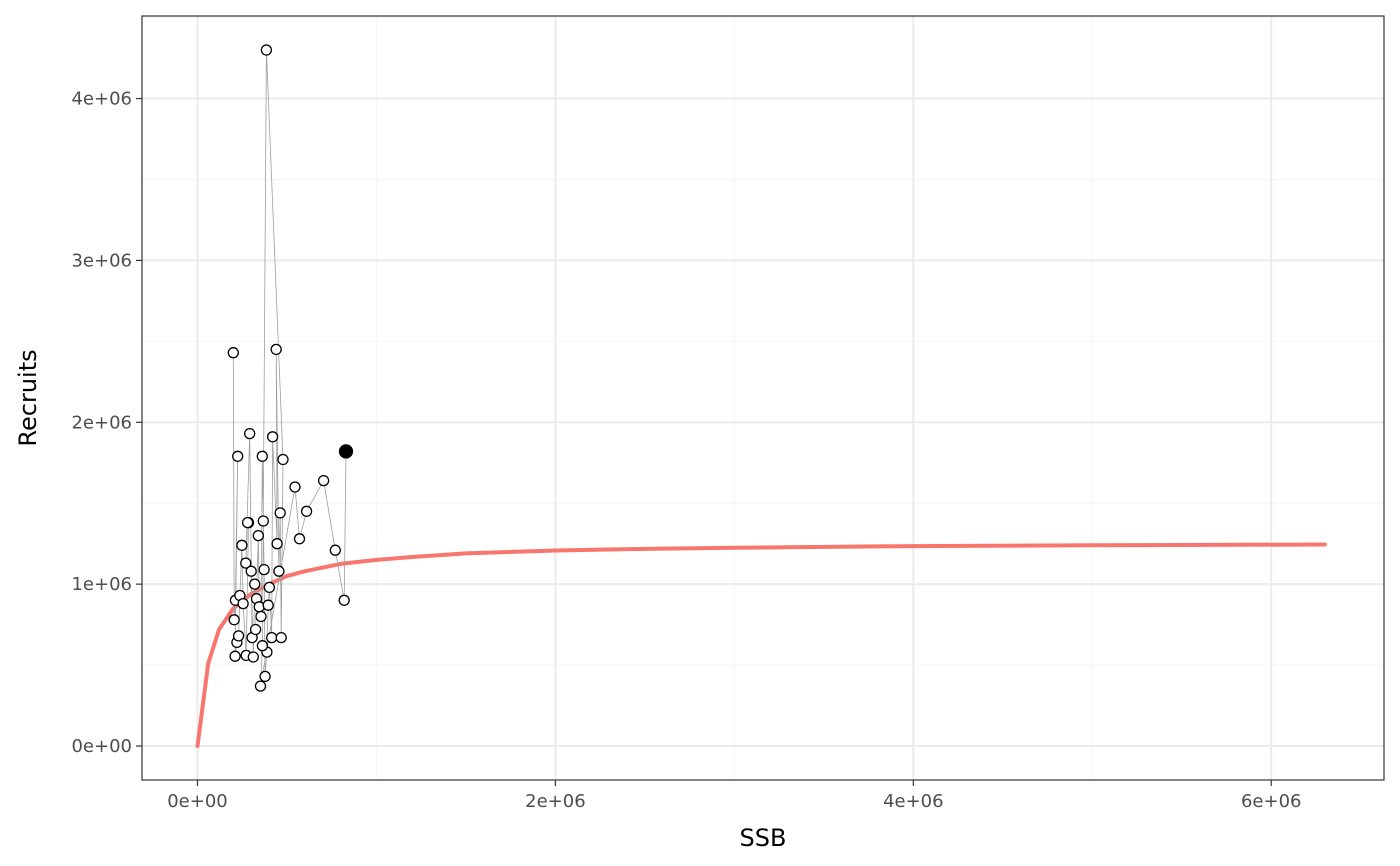 The width and height of the screenshot is (1400, 866). Describe the element at coordinates (734, 796) in the screenshot. I see `x-axis-ticks: 0e+00 2e+06 4e+06 6e+06` at that location.